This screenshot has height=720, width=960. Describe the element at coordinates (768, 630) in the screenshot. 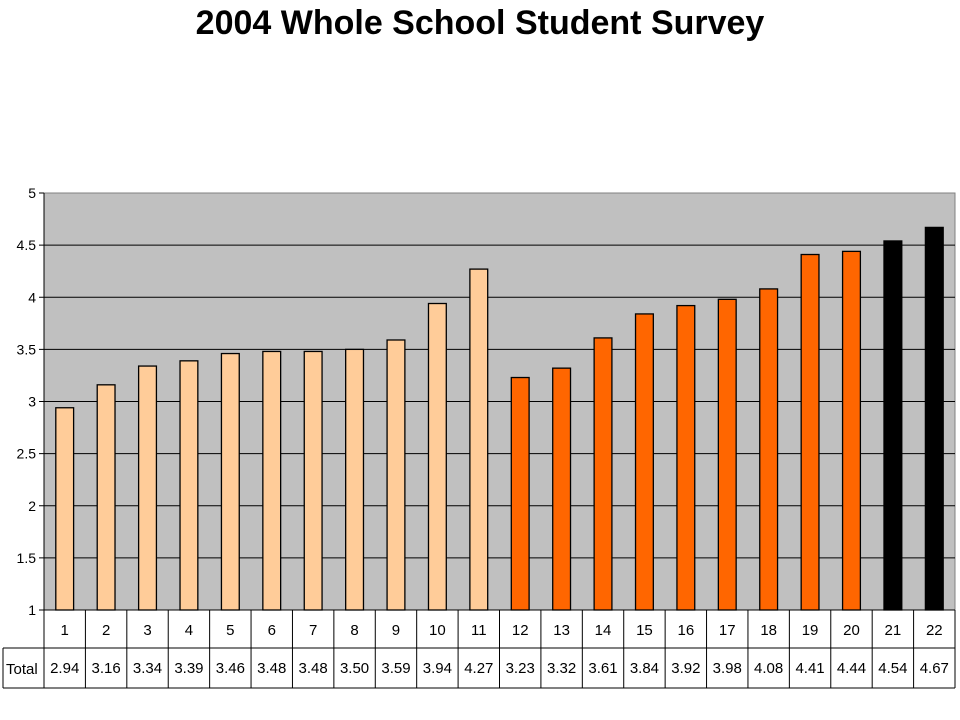

I see `category-label: 18` at that location.